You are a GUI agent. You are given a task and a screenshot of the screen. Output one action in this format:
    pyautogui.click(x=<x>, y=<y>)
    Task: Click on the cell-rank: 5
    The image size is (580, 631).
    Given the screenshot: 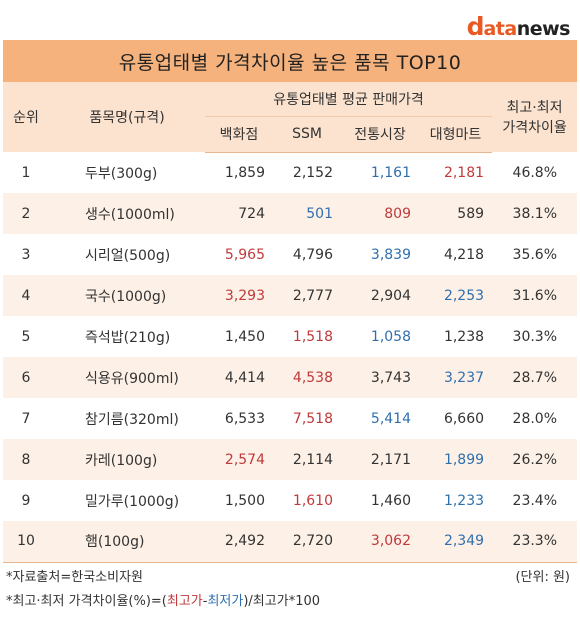 What is the action you would take?
    pyautogui.click(x=26, y=336)
    